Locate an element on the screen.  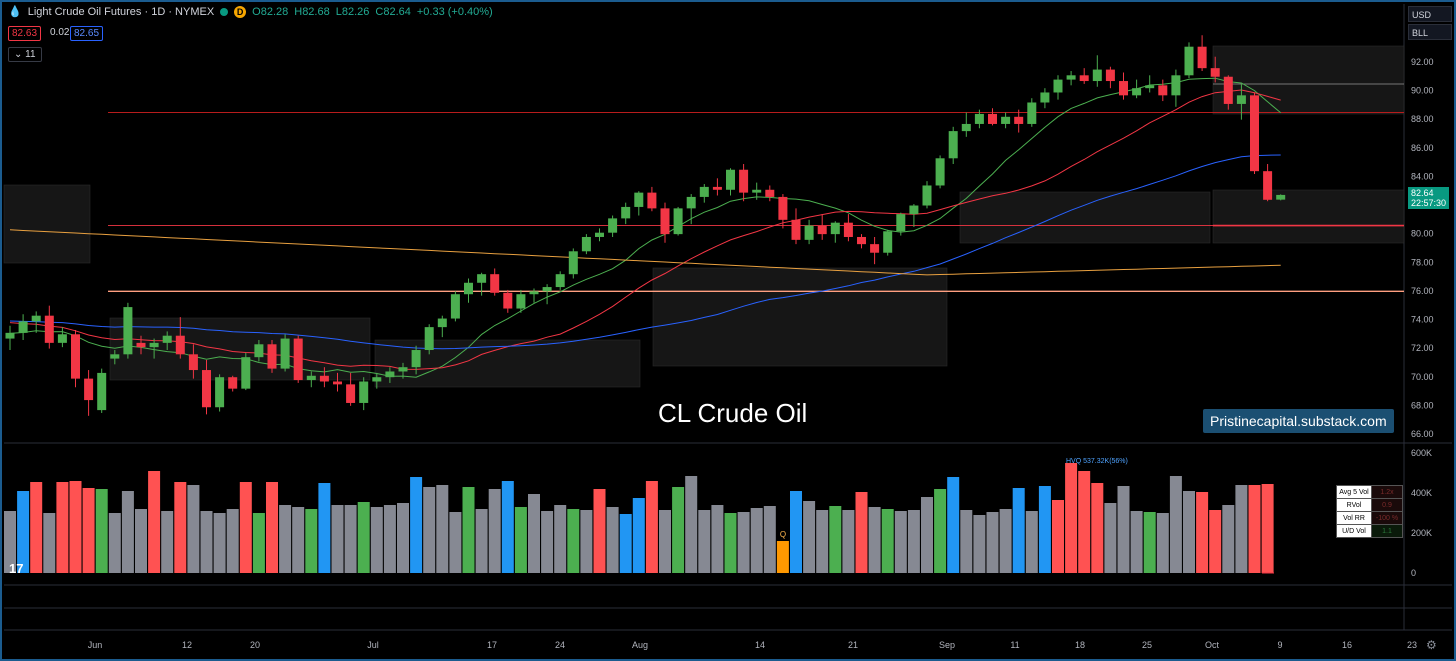
hvq-label: HVQ 537.32K(56%) is located at coordinates (1097, 461).